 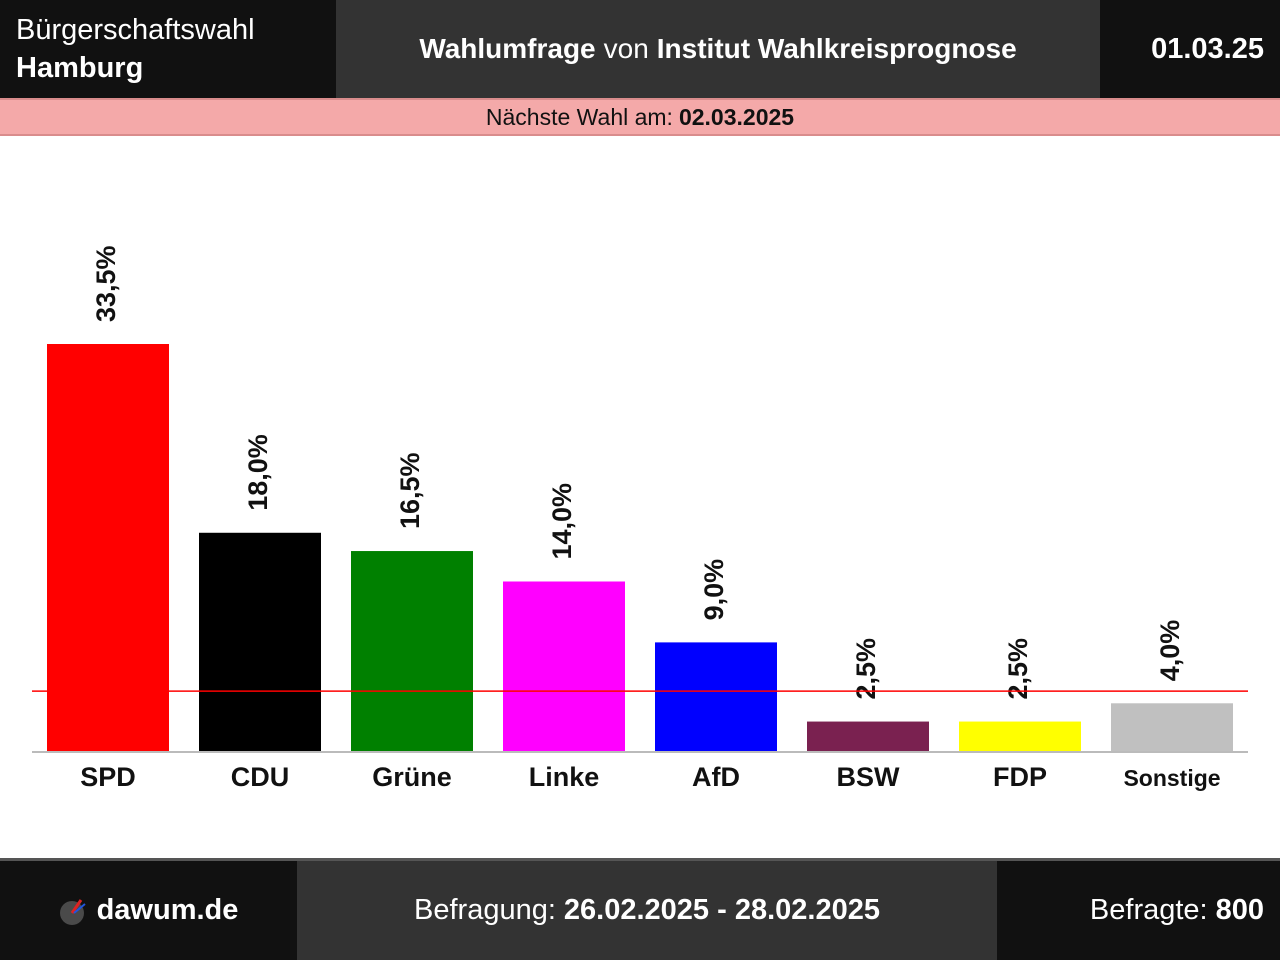 What do you see at coordinates (507, 48) in the screenshot?
I see `poll-type: Wahlumfrage` at bounding box center [507, 48].